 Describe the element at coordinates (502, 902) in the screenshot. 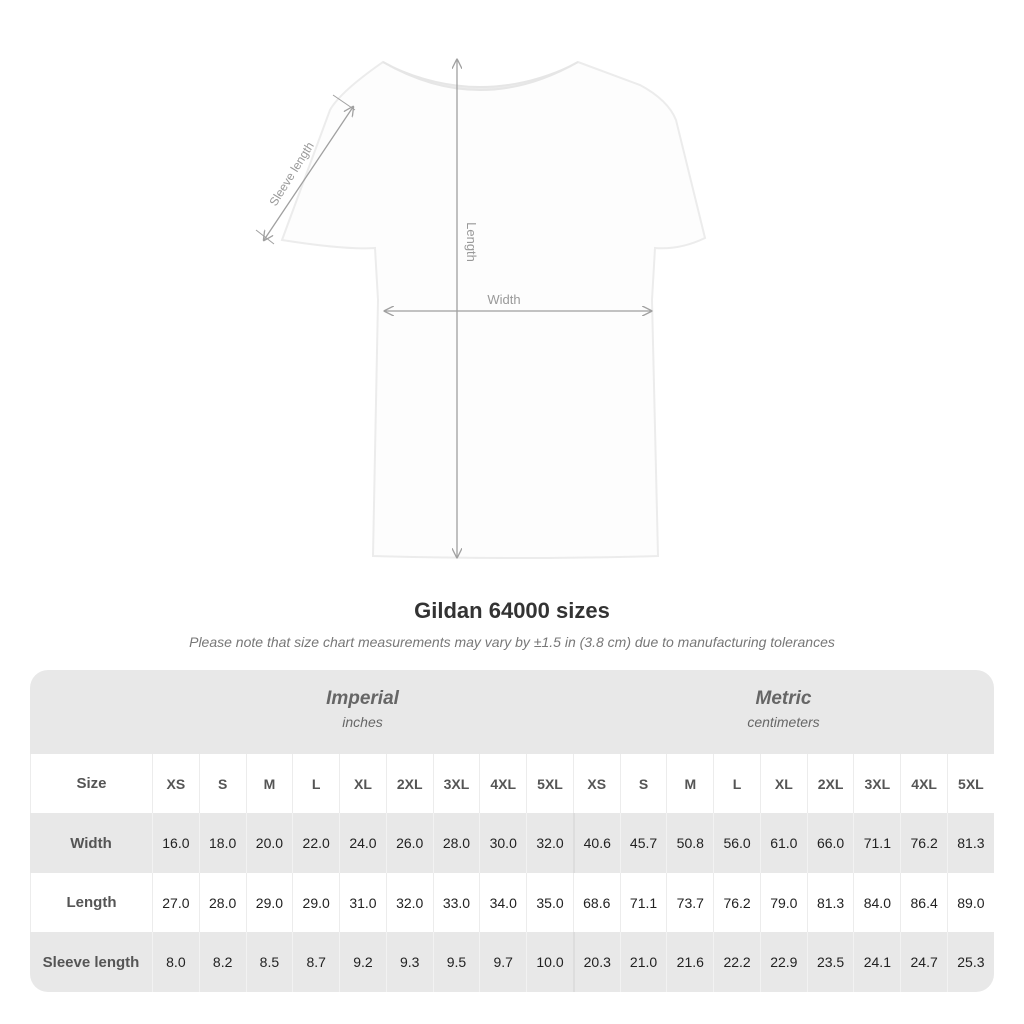

I see `value-cell: 34.0` at that location.